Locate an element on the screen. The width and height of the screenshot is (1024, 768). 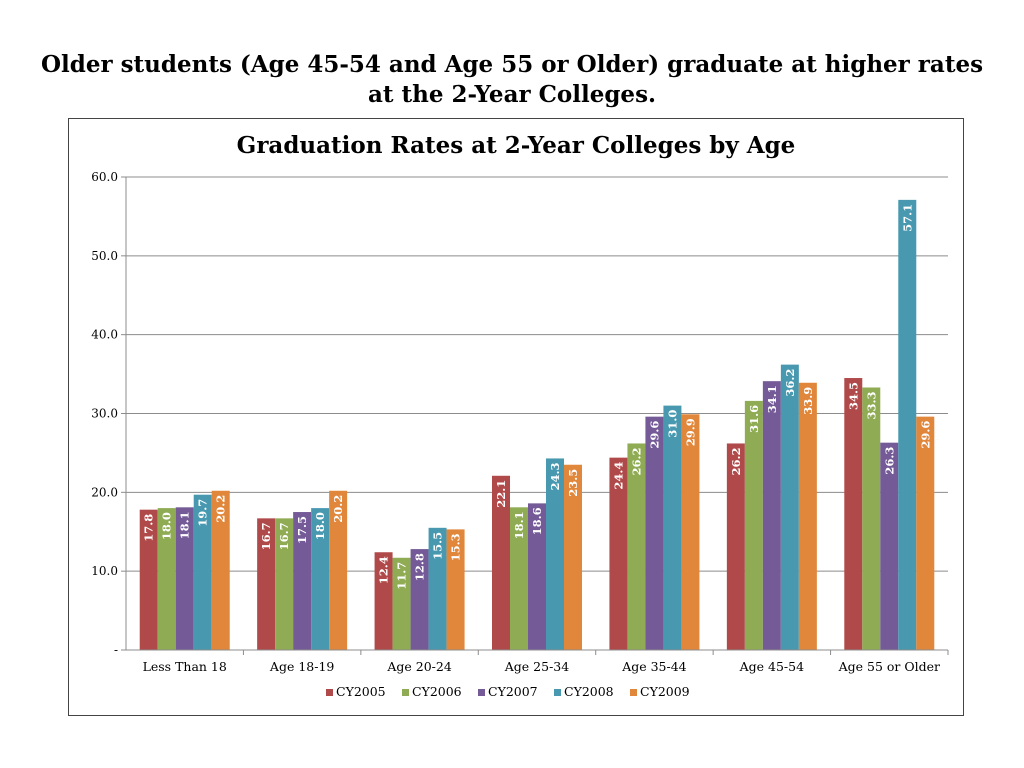
data-label: 17.5 is located at coordinates (302, 530).